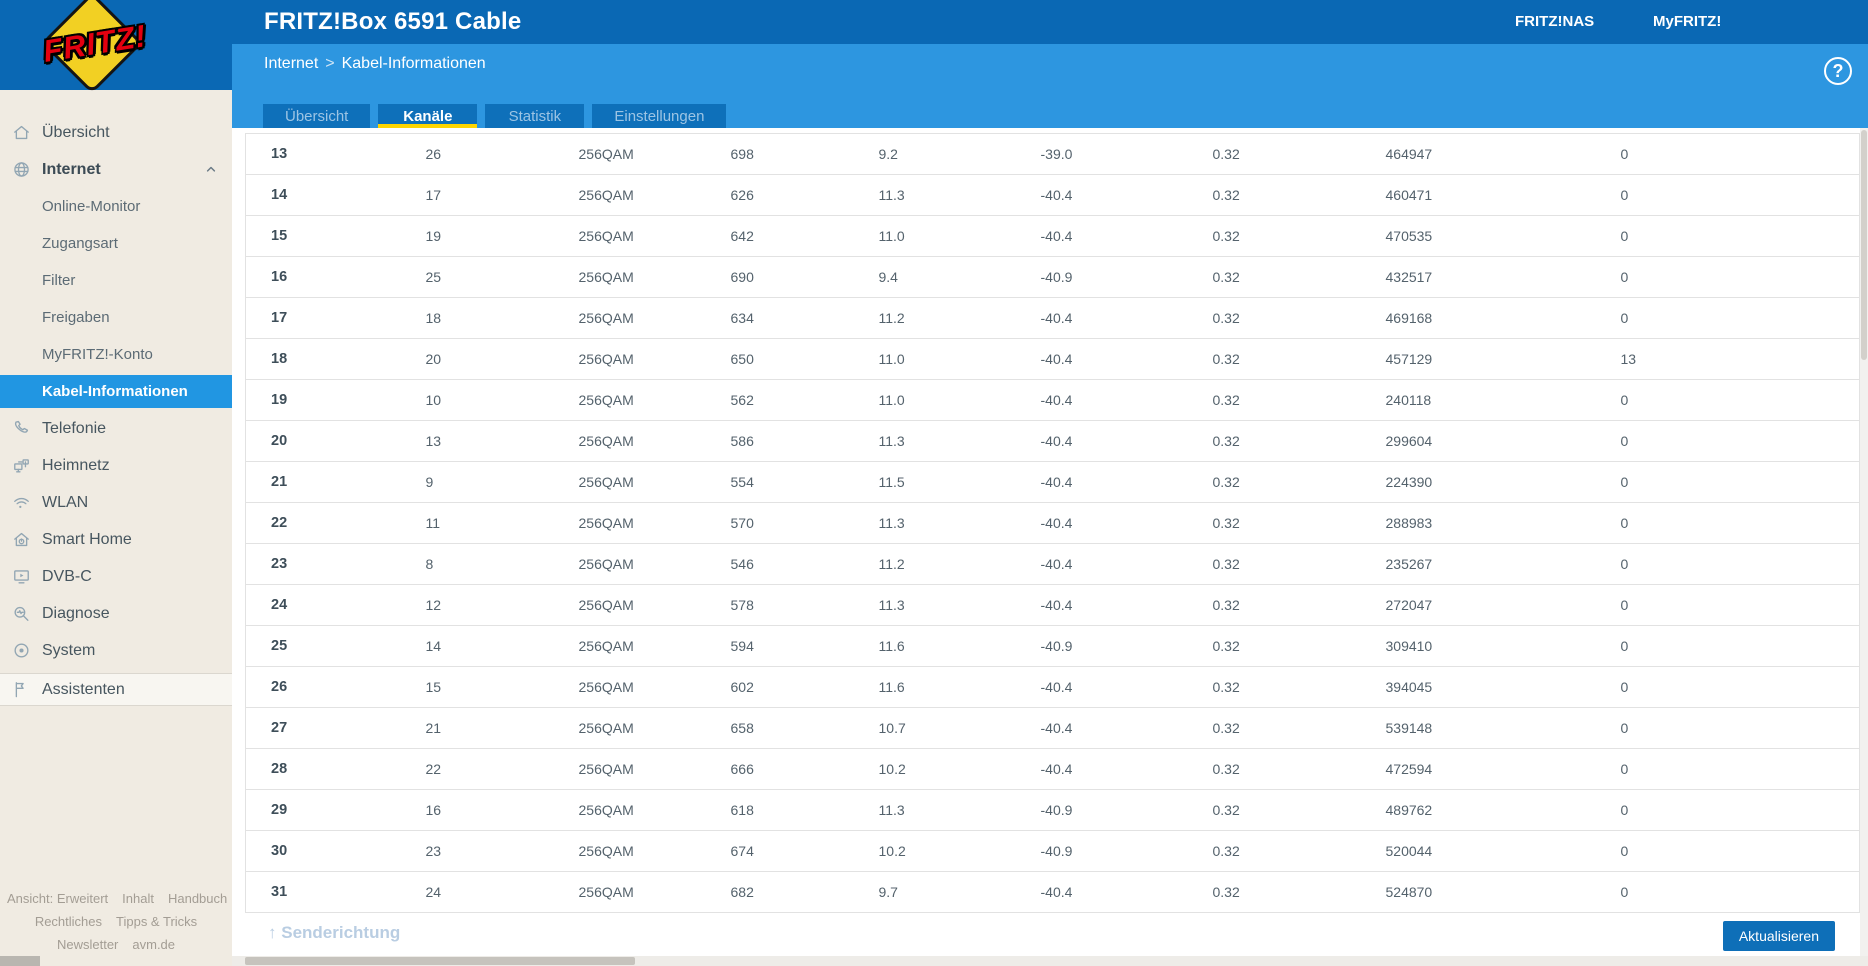 This screenshot has height=966, width=1868. What do you see at coordinates (91, 206) in the screenshot?
I see `sidebar-item-online-monitor: Online-Monitor` at bounding box center [91, 206].